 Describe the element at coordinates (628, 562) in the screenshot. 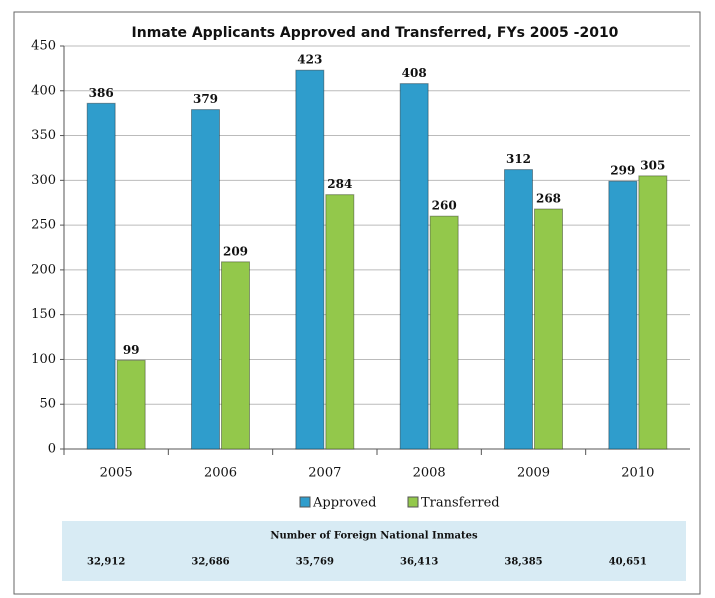

I see `table-value: 40,651` at that location.